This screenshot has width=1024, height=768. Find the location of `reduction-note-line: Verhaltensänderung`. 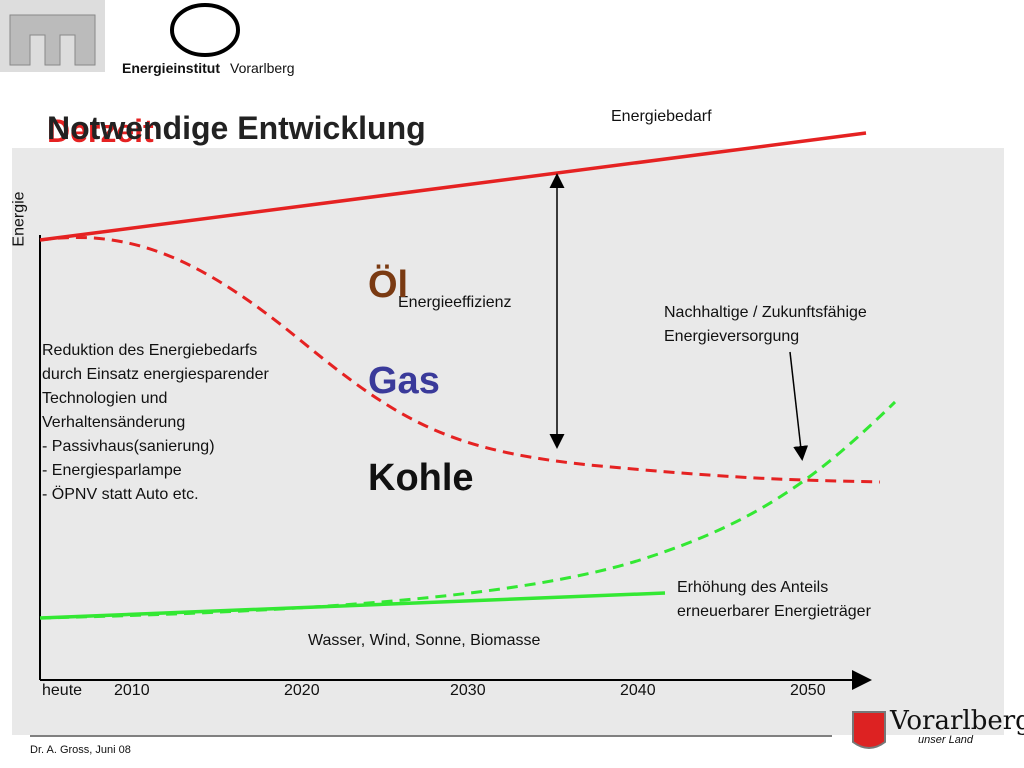

reduction-note-line: Verhaltensänderung is located at coordinates (114, 422).